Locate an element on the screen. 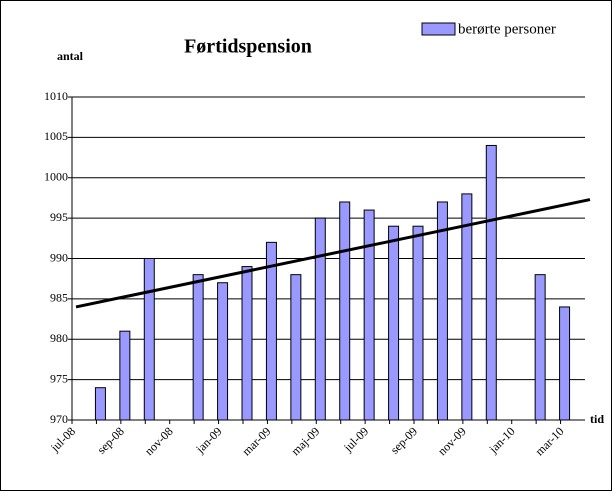 The image size is (612, 491). y-tick-label: 980 is located at coordinates (59, 338).